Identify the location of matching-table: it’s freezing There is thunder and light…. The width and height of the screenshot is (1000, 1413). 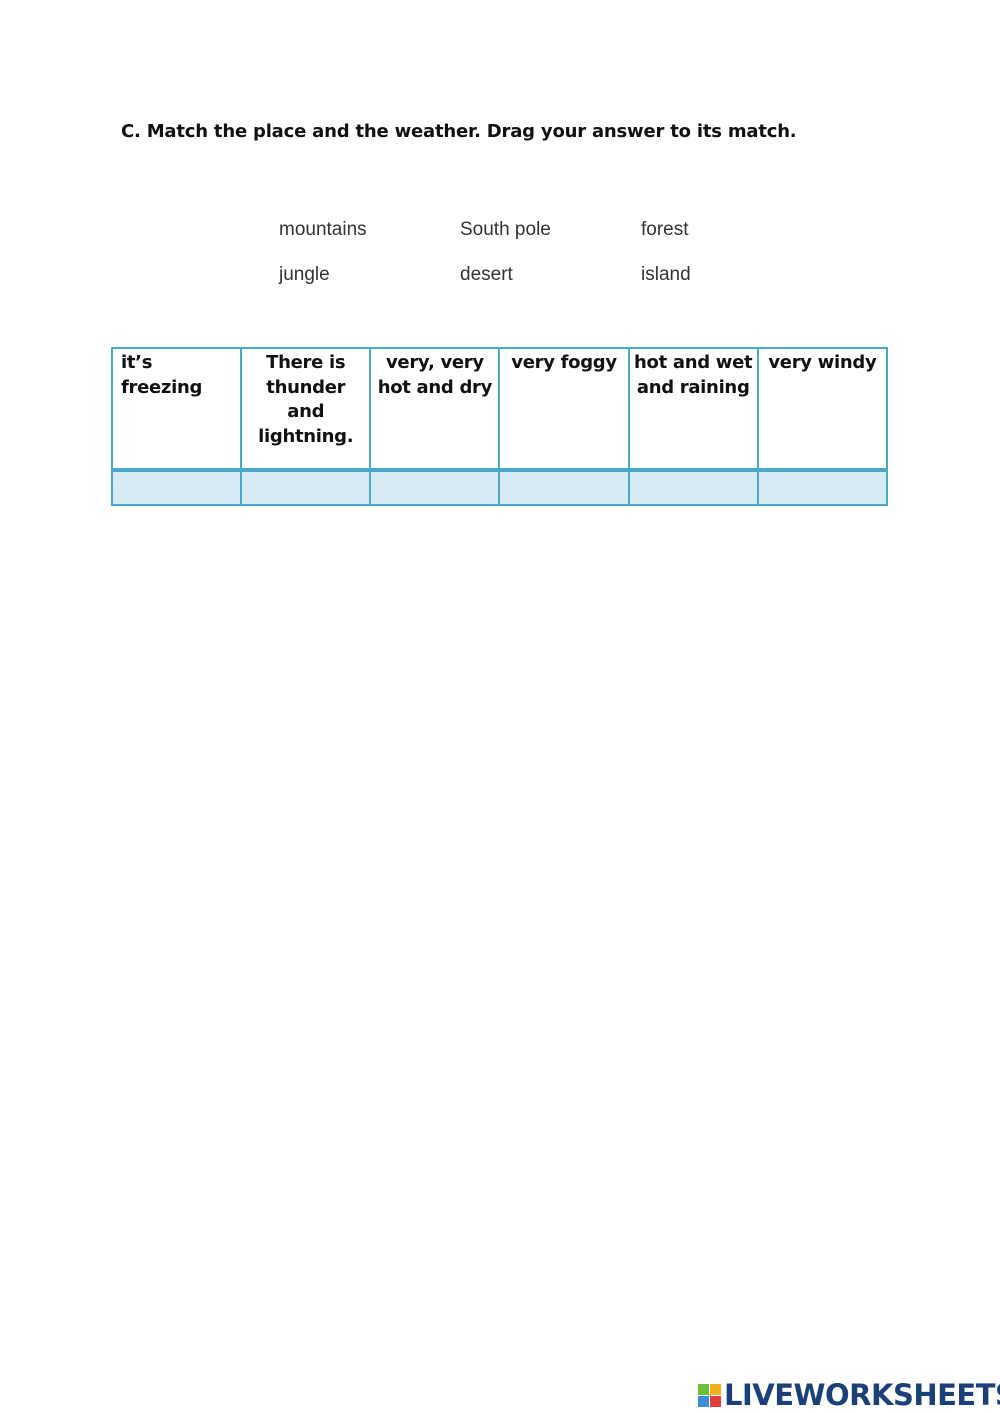
(499, 426).